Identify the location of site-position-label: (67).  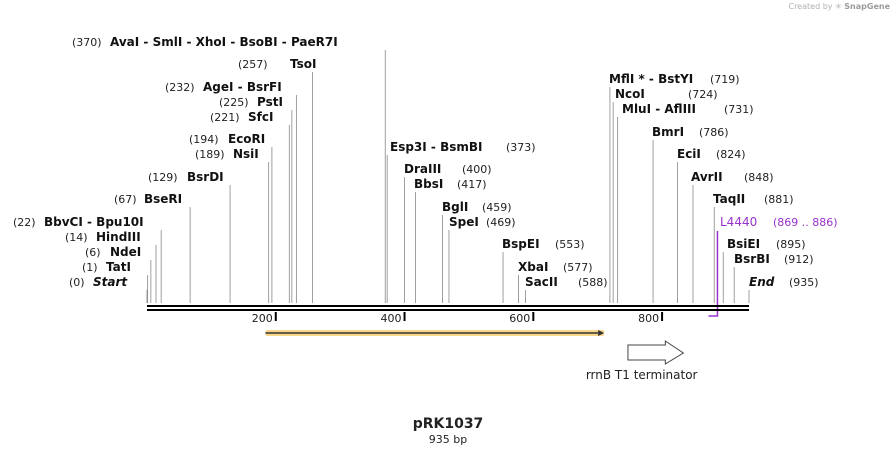
(125, 199).